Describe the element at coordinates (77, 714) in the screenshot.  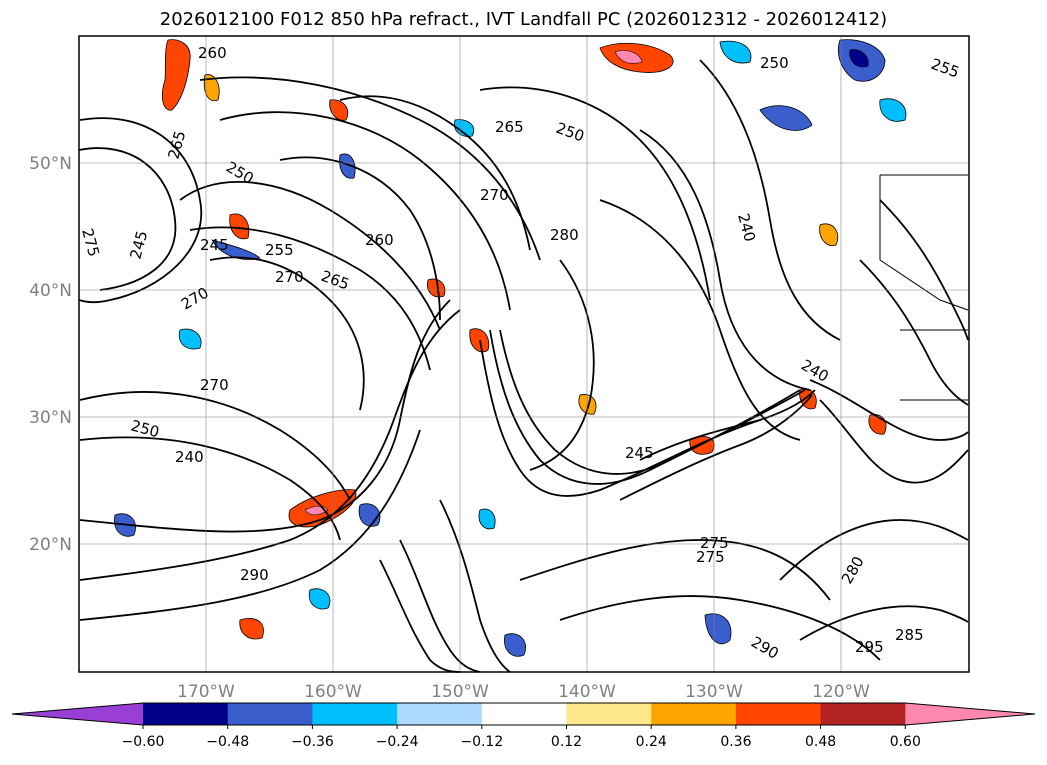
I see `colorbar-extend-low` at that location.